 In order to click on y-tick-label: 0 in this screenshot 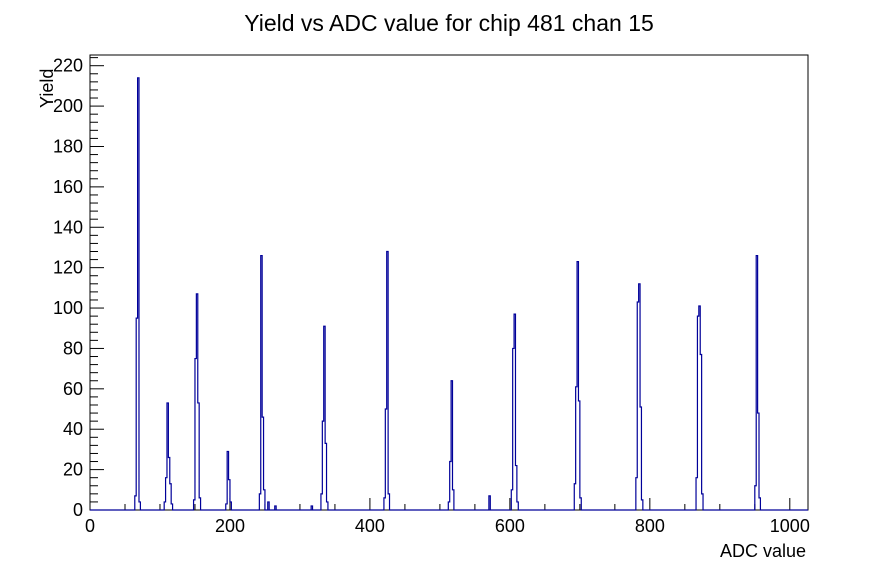, I will do `click(78, 510)`.